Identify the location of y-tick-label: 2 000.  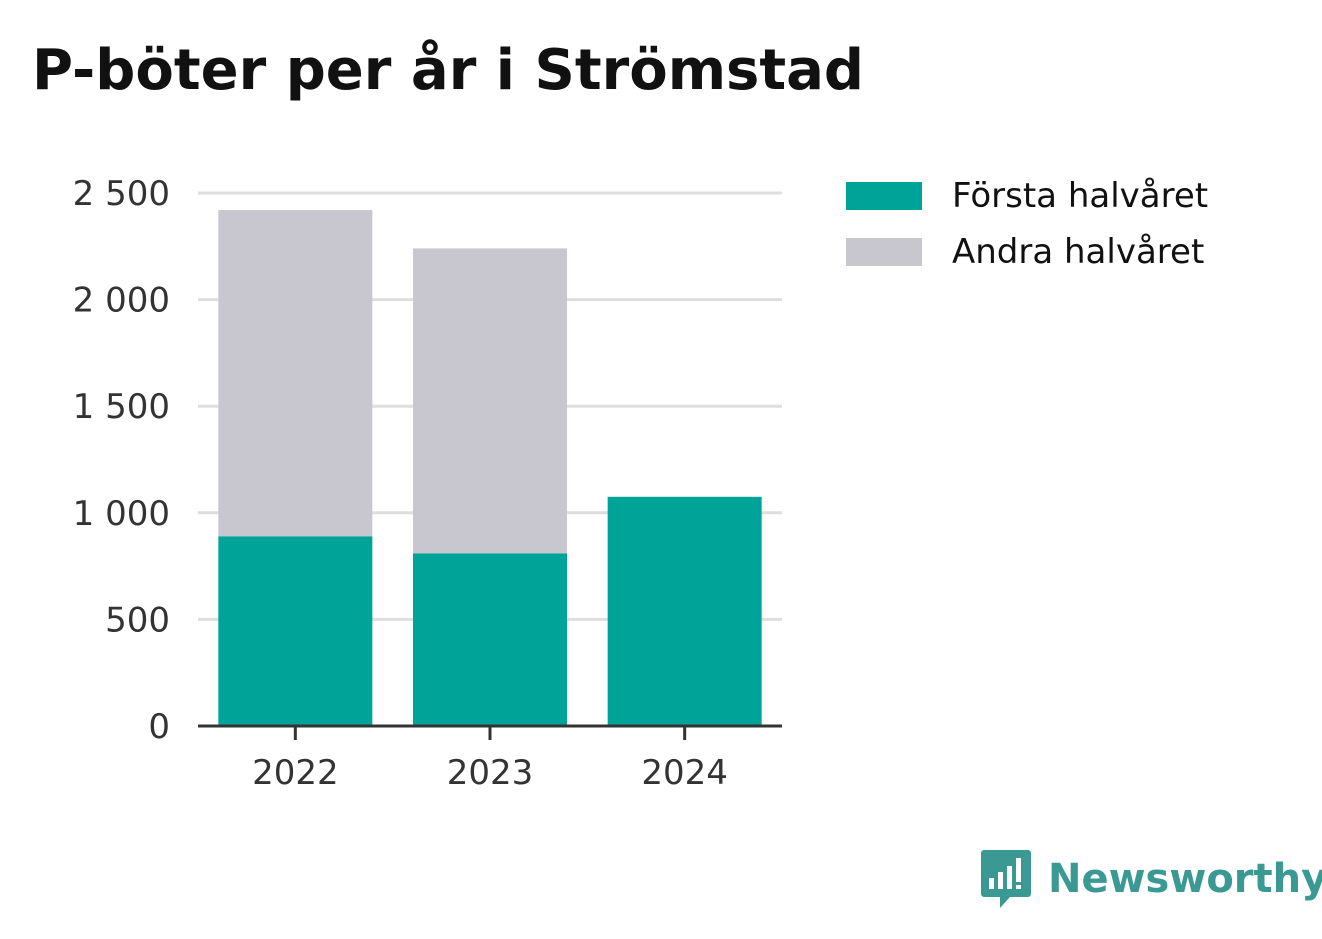
(121, 301).